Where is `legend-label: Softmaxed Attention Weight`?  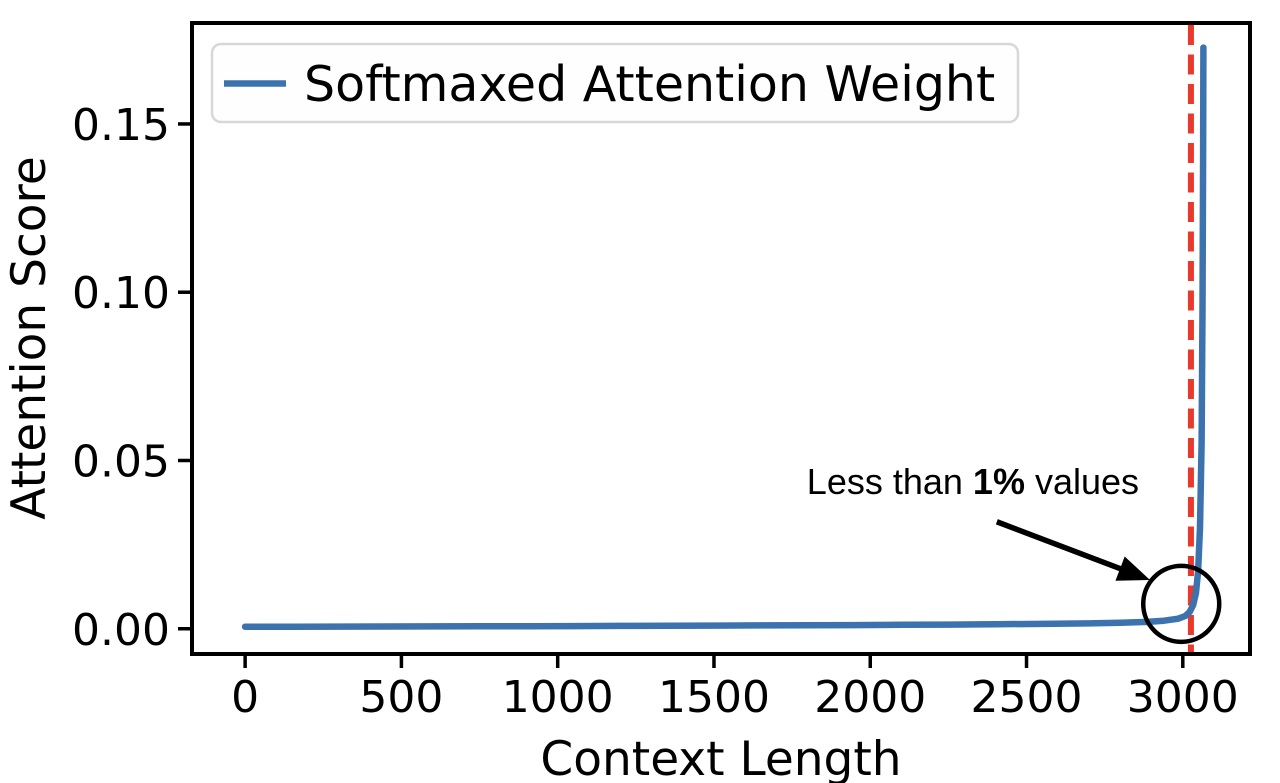
legend-label: Softmaxed Attention Weight is located at coordinates (649, 84).